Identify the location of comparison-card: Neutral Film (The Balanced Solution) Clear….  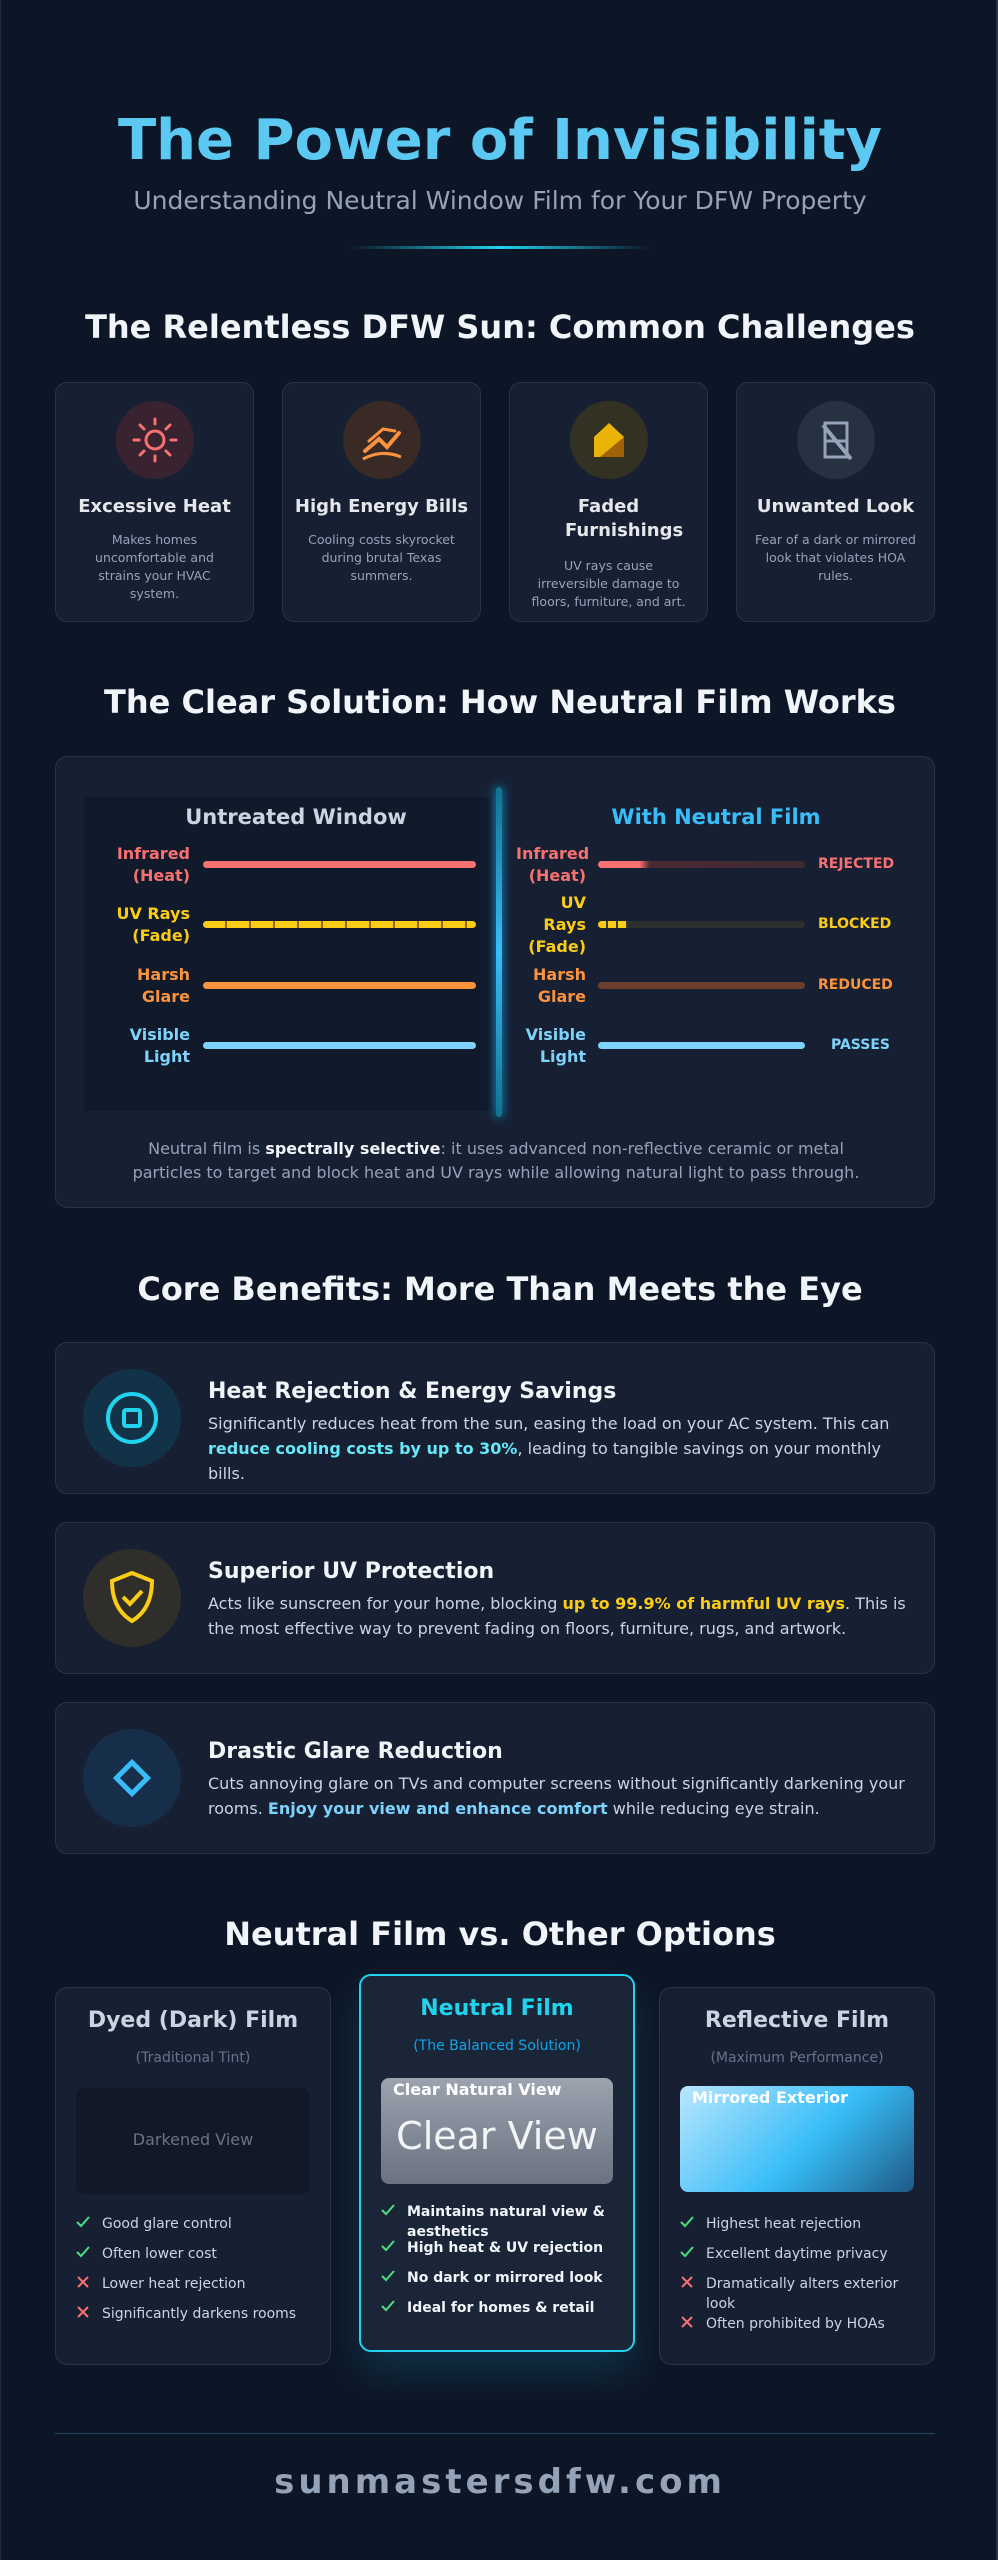
(497, 2163).